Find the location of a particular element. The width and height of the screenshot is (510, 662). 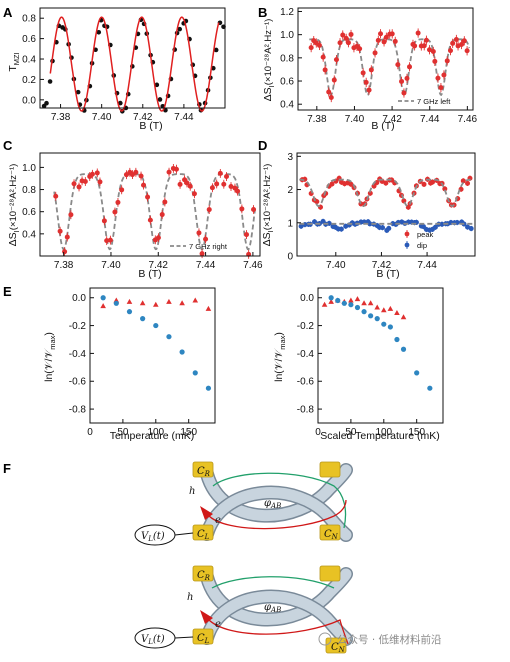

y-tick-label: -0.2 is located at coordinates (78, 326).